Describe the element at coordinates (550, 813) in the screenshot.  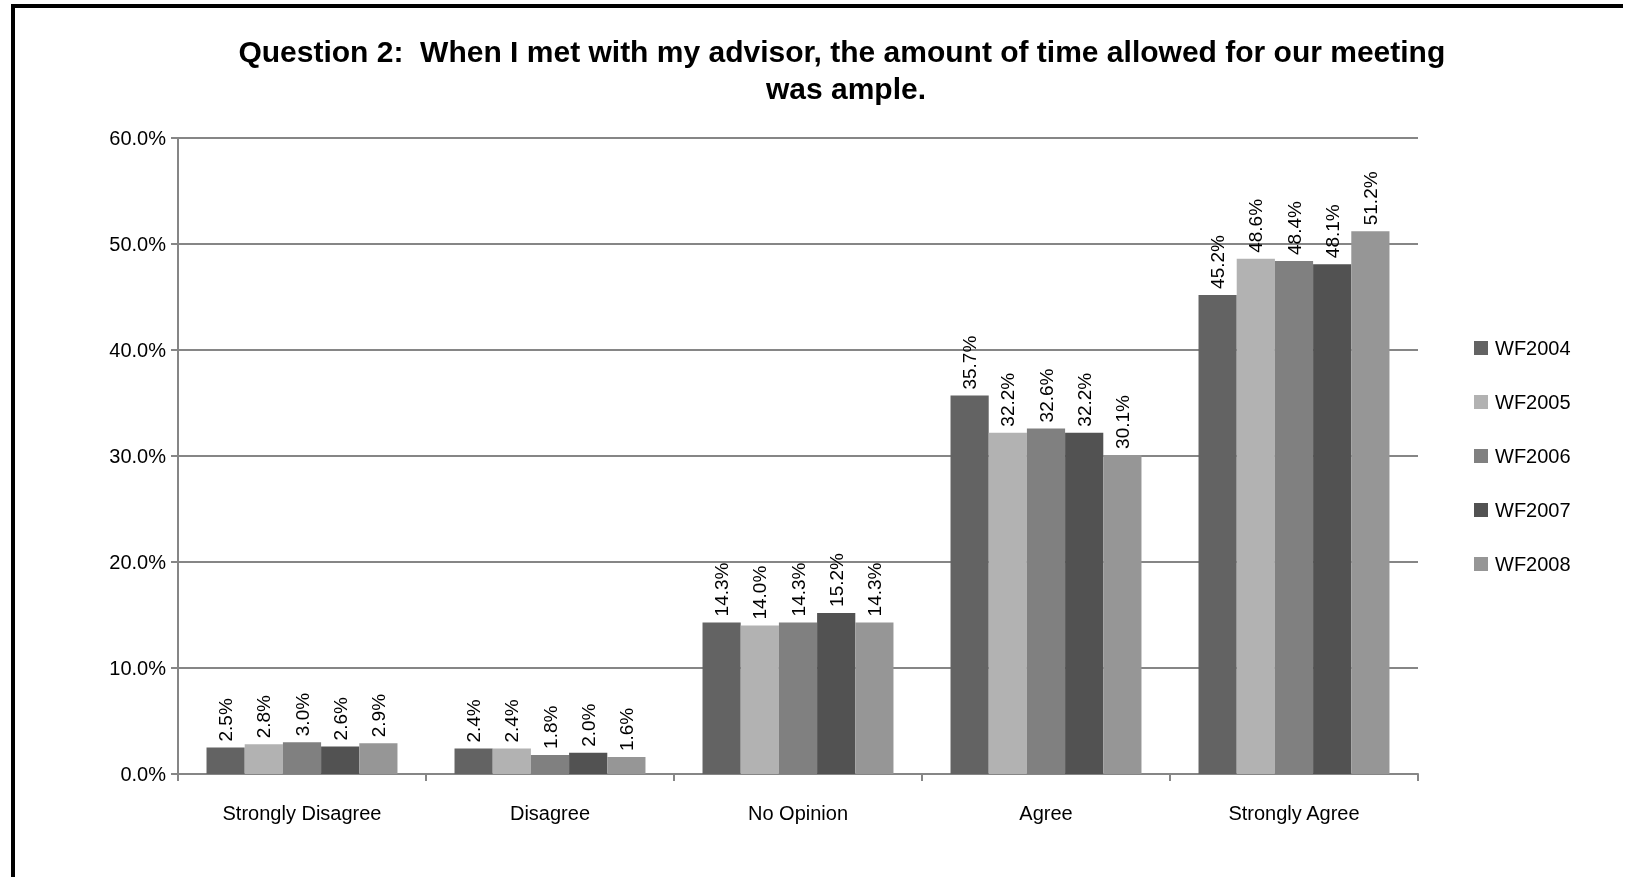
I see `x-tick-label: Disagree` at that location.